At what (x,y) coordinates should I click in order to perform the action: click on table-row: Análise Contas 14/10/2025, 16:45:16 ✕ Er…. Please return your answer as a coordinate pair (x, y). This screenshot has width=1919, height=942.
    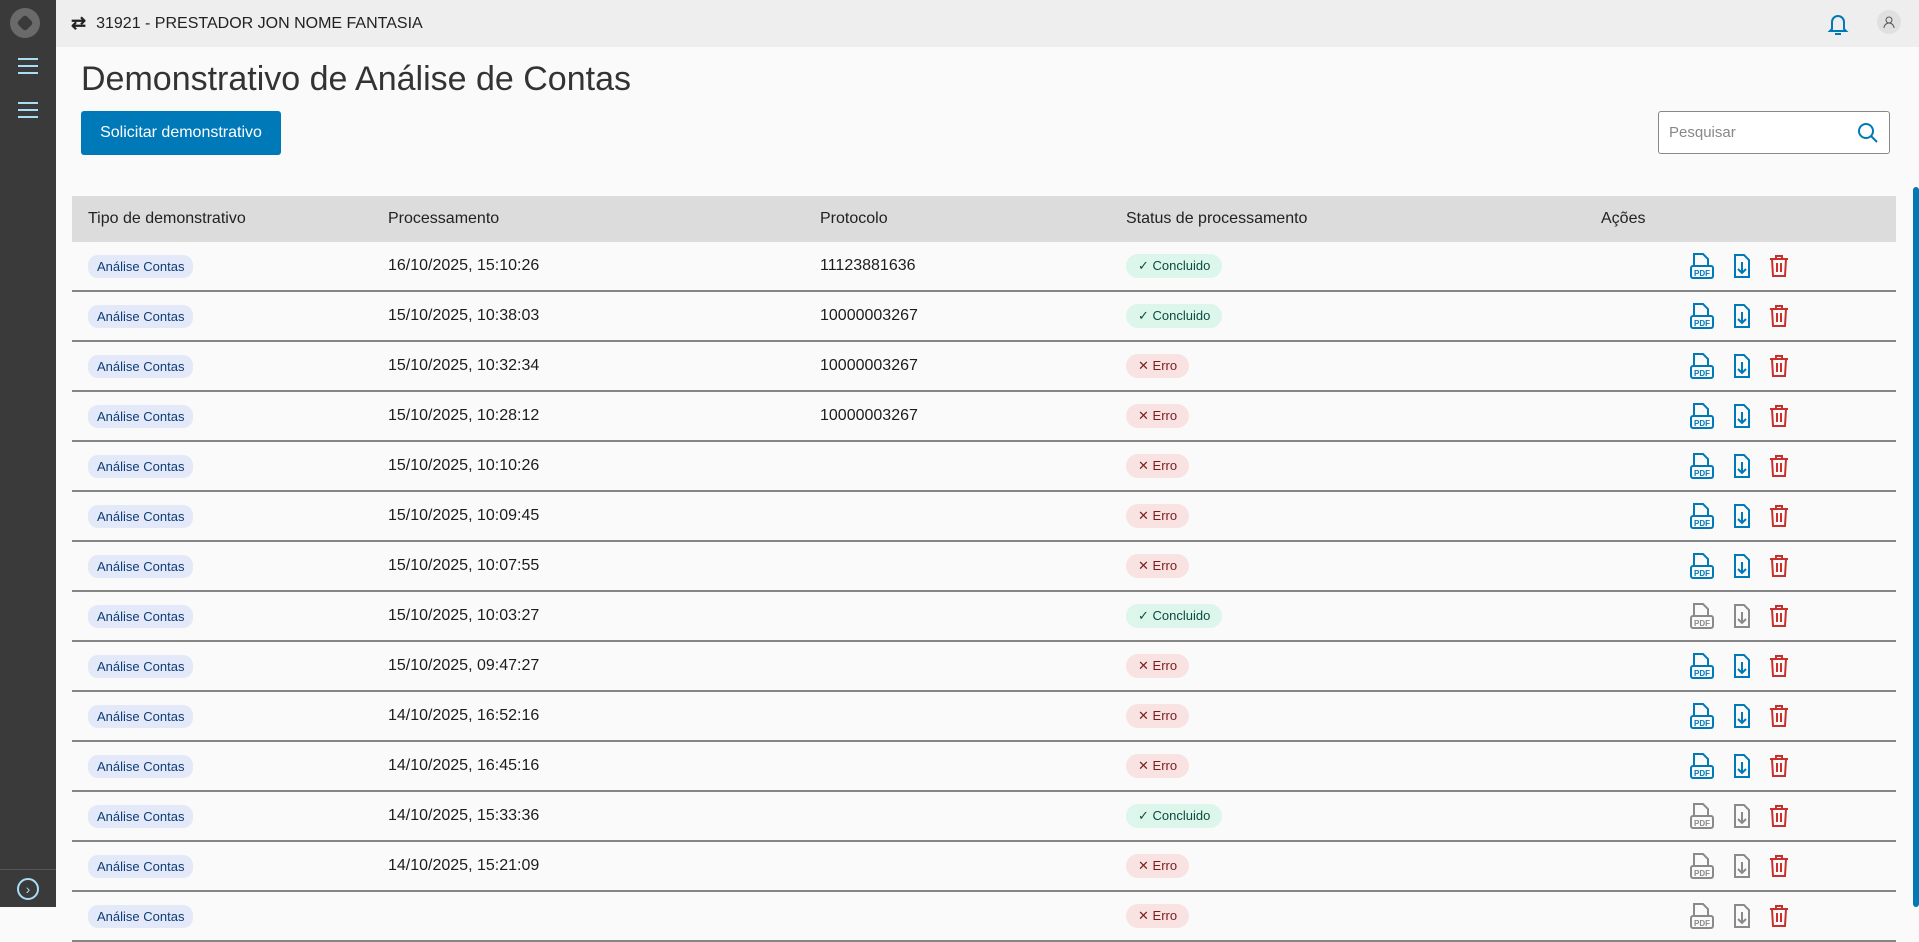
    Looking at the image, I should click on (984, 767).